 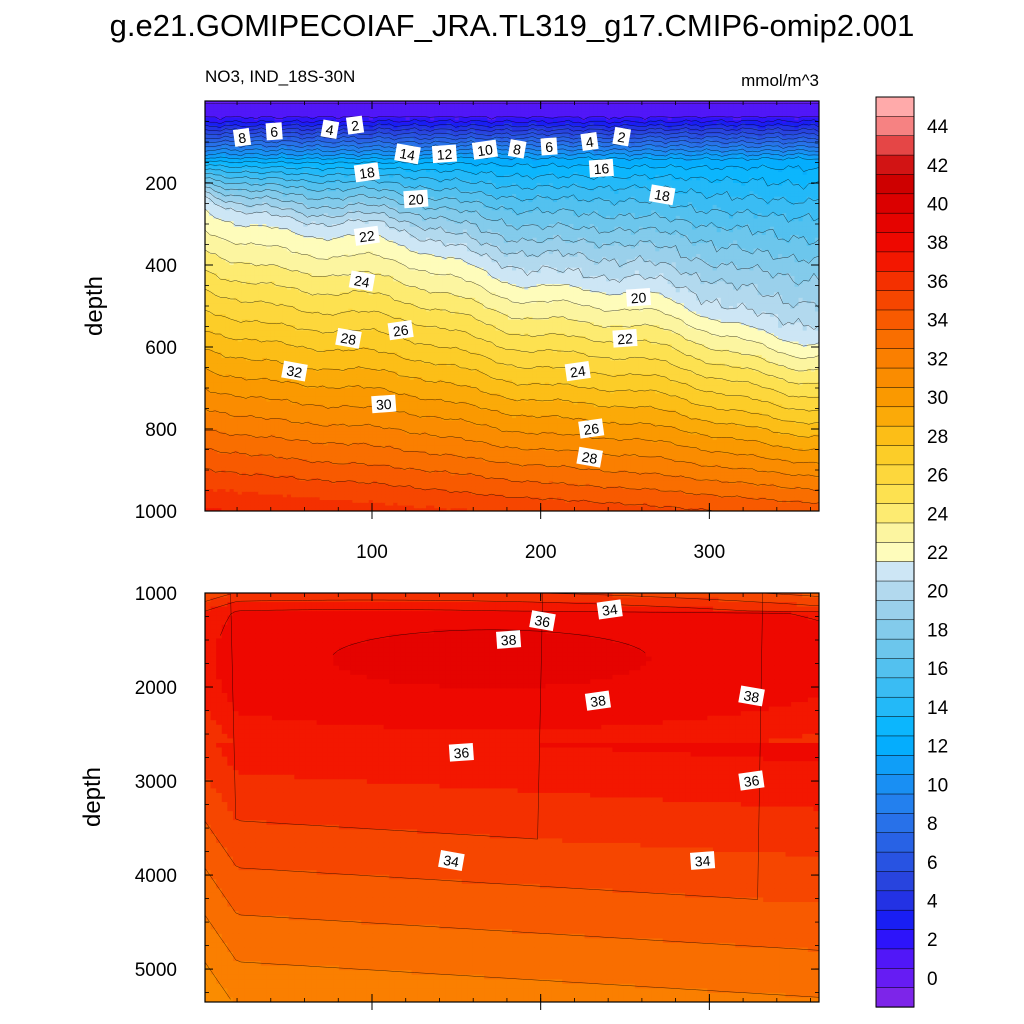 What do you see at coordinates (937, 592) in the screenshot?
I see `colorbar-label-10: 20` at bounding box center [937, 592].